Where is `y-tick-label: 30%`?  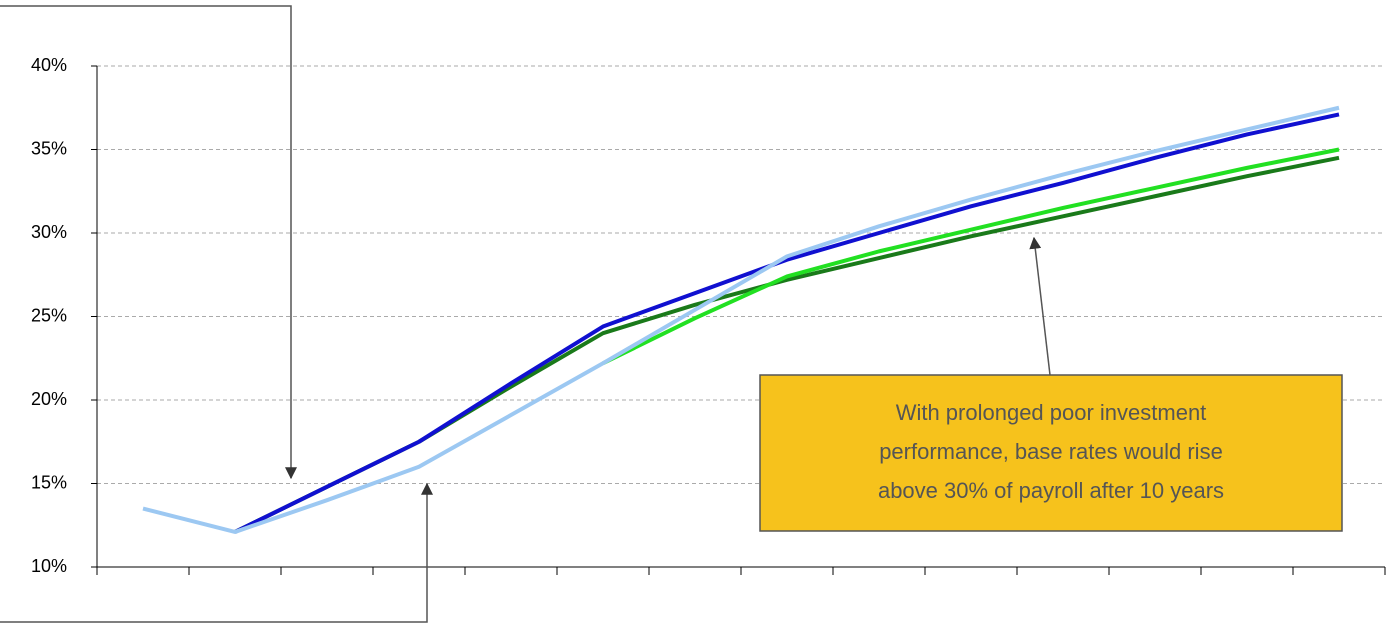 y-tick-label: 30% is located at coordinates (49, 232).